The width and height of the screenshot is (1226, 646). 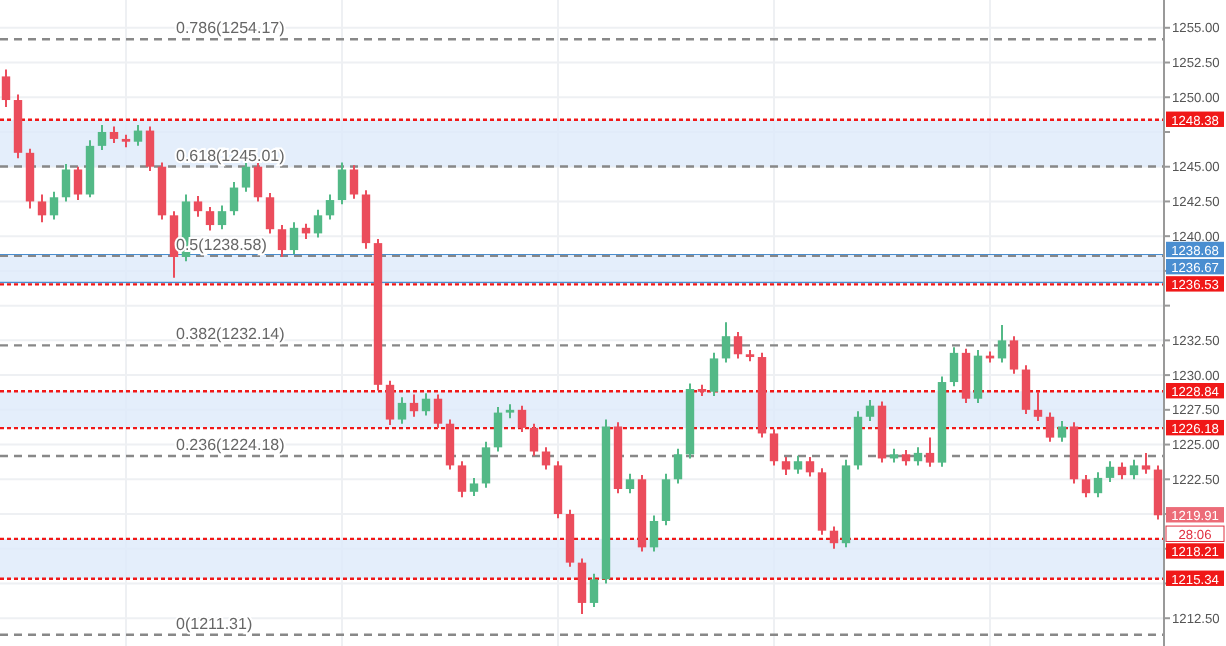 What do you see at coordinates (231, 28) in the screenshot?
I see `ref-line-label: 0.786(1254.17)` at bounding box center [231, 28].